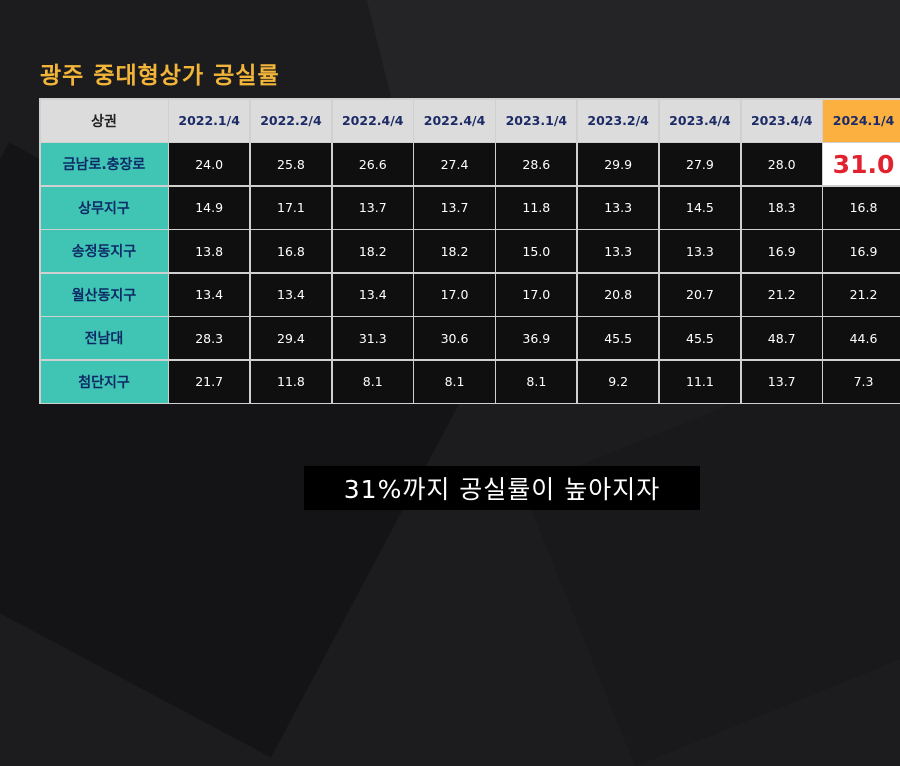  I want to click on value-cell: 48.7, so click(781, 338).